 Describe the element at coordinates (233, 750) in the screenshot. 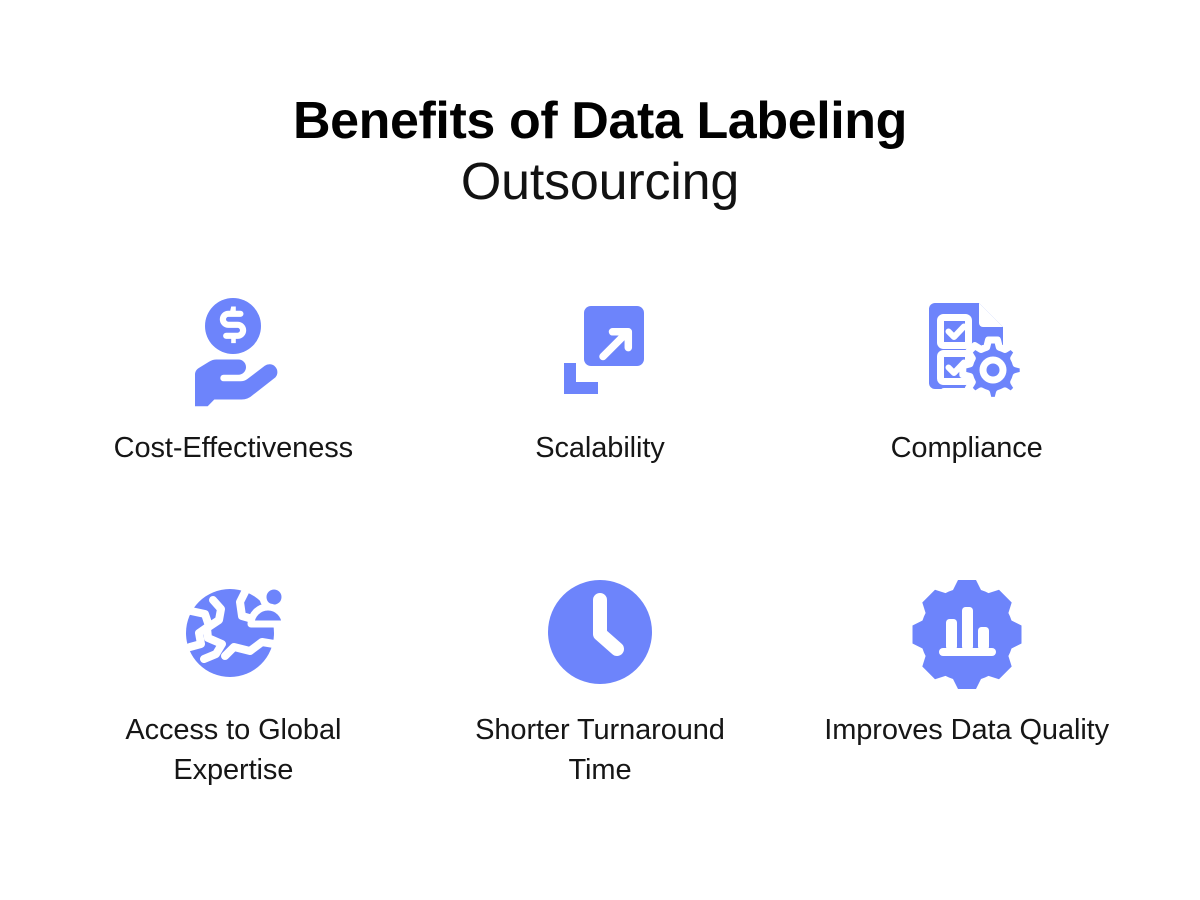

I see `benefit-label: Access to Global Expertise` at that location.